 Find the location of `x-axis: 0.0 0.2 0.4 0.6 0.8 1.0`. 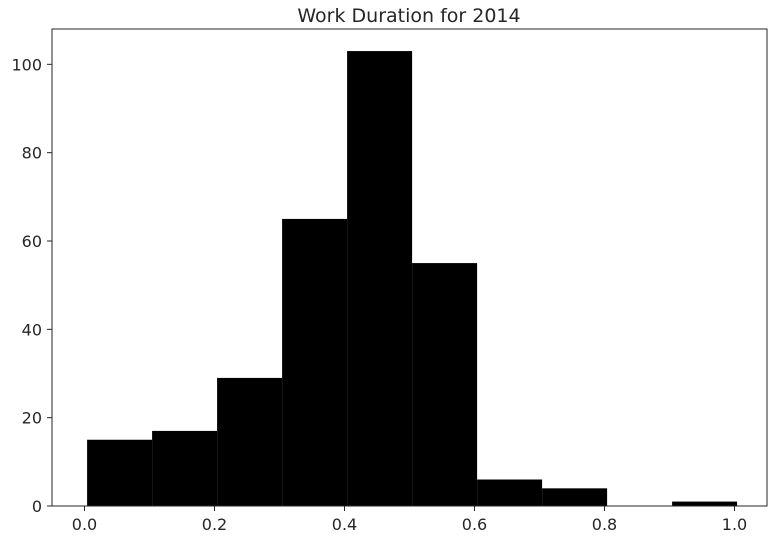

x-axis: 0.0 0.2 0.4 0.6 0.8 1.0 is located at coordinates (409, 520).